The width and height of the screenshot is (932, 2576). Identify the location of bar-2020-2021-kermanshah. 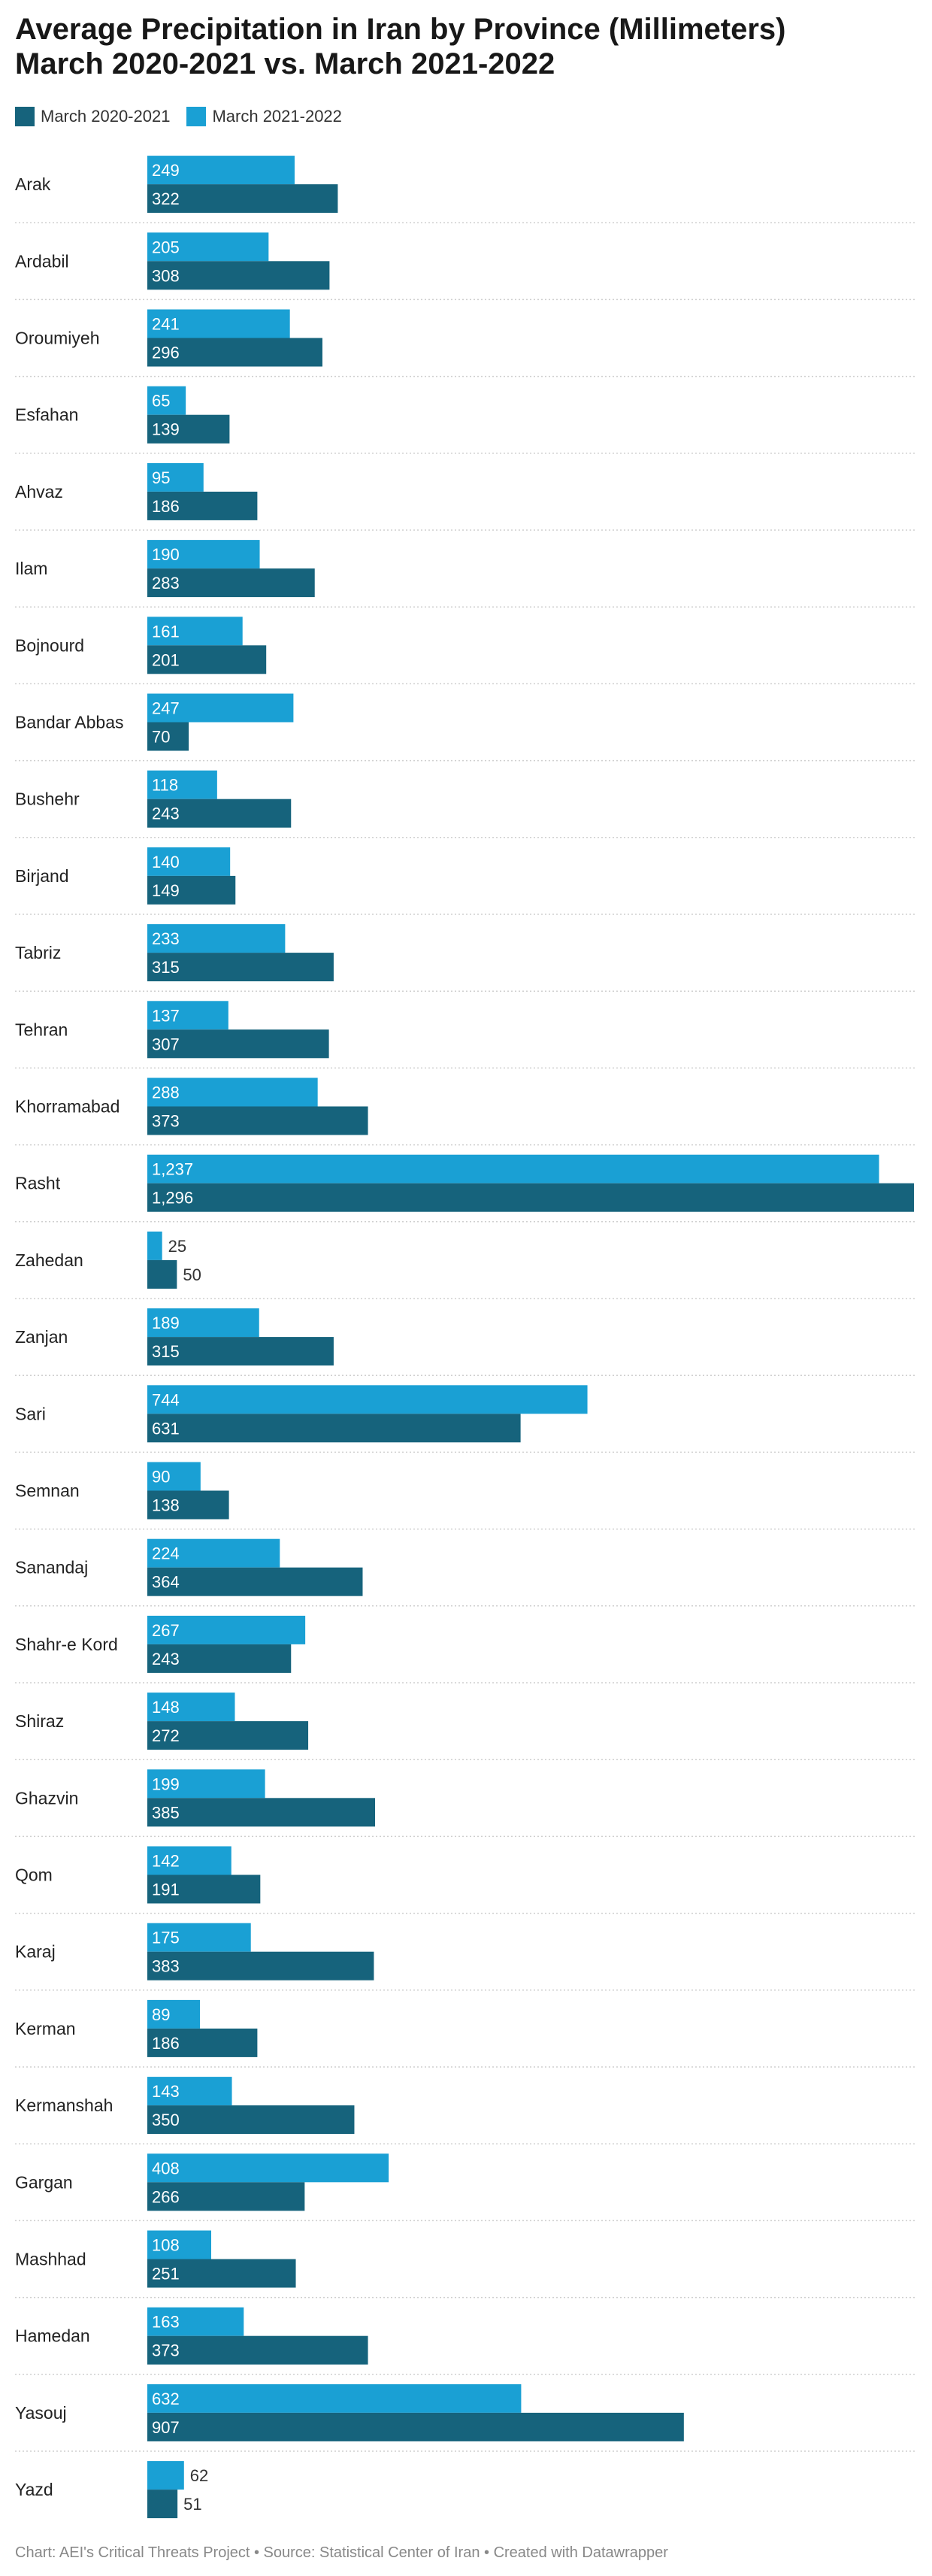
(251, 2120).